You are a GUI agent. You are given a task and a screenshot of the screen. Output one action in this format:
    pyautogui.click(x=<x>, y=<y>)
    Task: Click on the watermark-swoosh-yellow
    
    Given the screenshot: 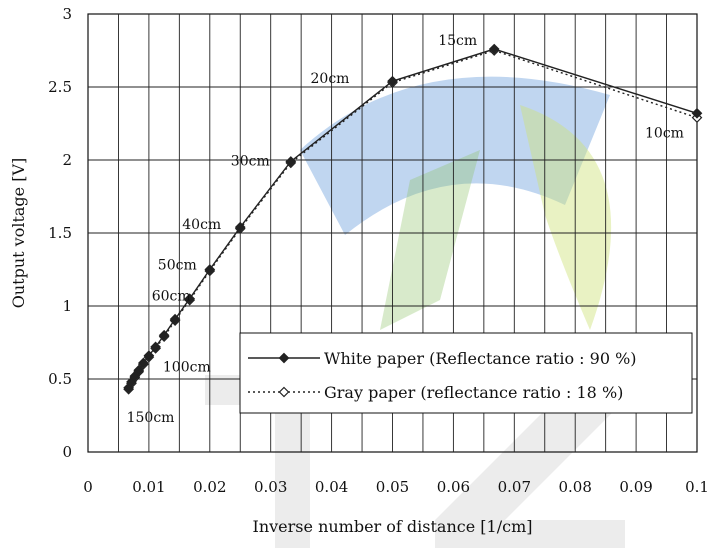 What is the action you would take?
    pyautogui.click(x=566, y=217)
    